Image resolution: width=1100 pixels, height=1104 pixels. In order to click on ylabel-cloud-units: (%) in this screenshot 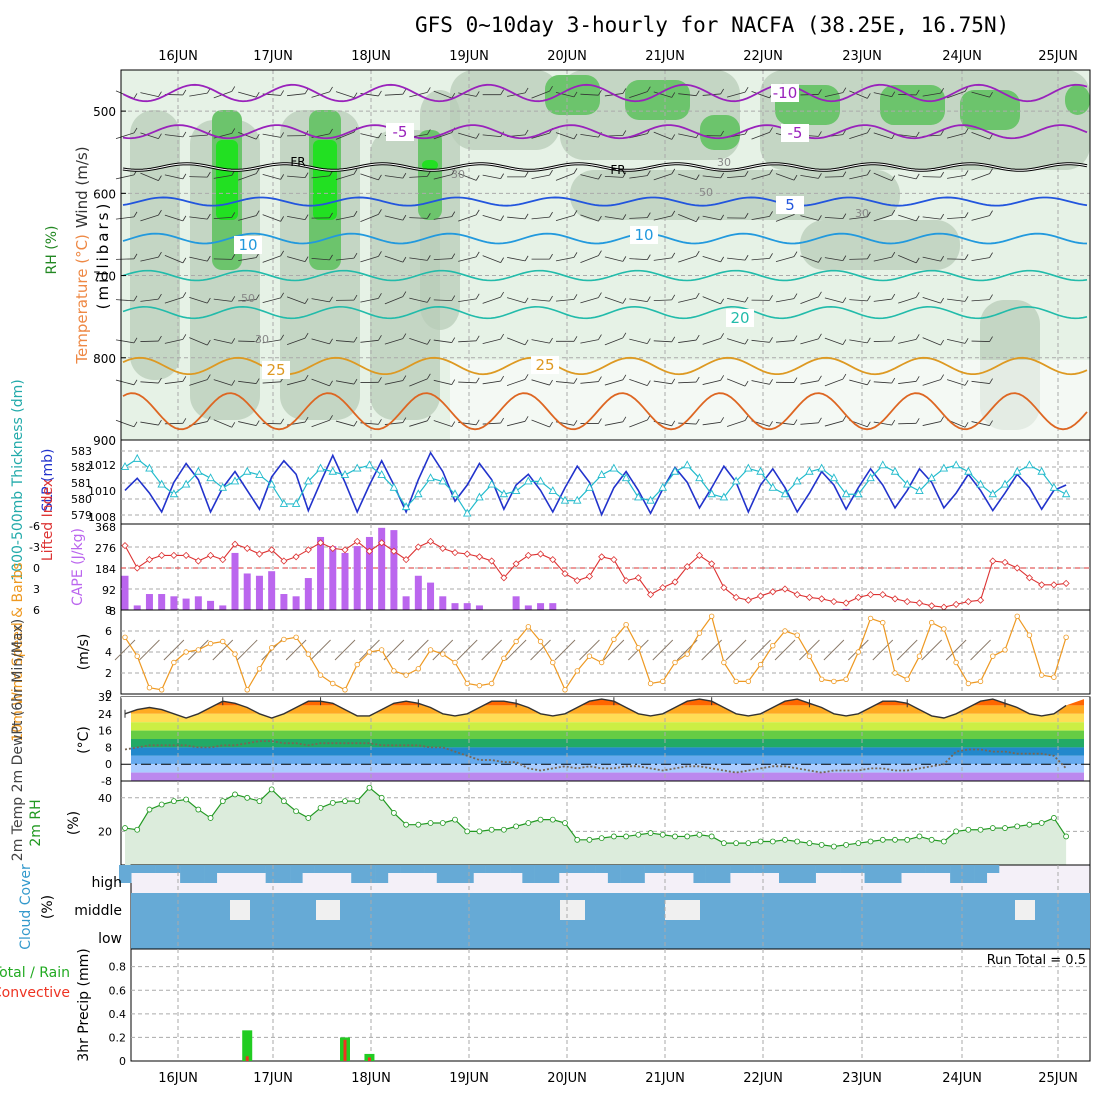, I will do `click(48, 907)`.